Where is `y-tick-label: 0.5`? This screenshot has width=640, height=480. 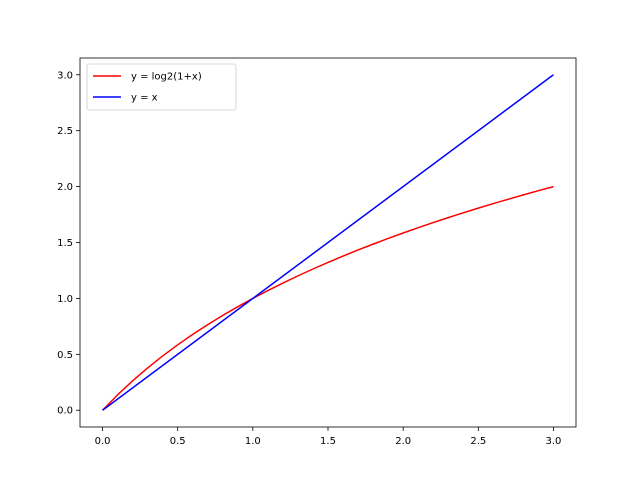 y-tick-label: 0.5 is located at coordinates (65, 355).